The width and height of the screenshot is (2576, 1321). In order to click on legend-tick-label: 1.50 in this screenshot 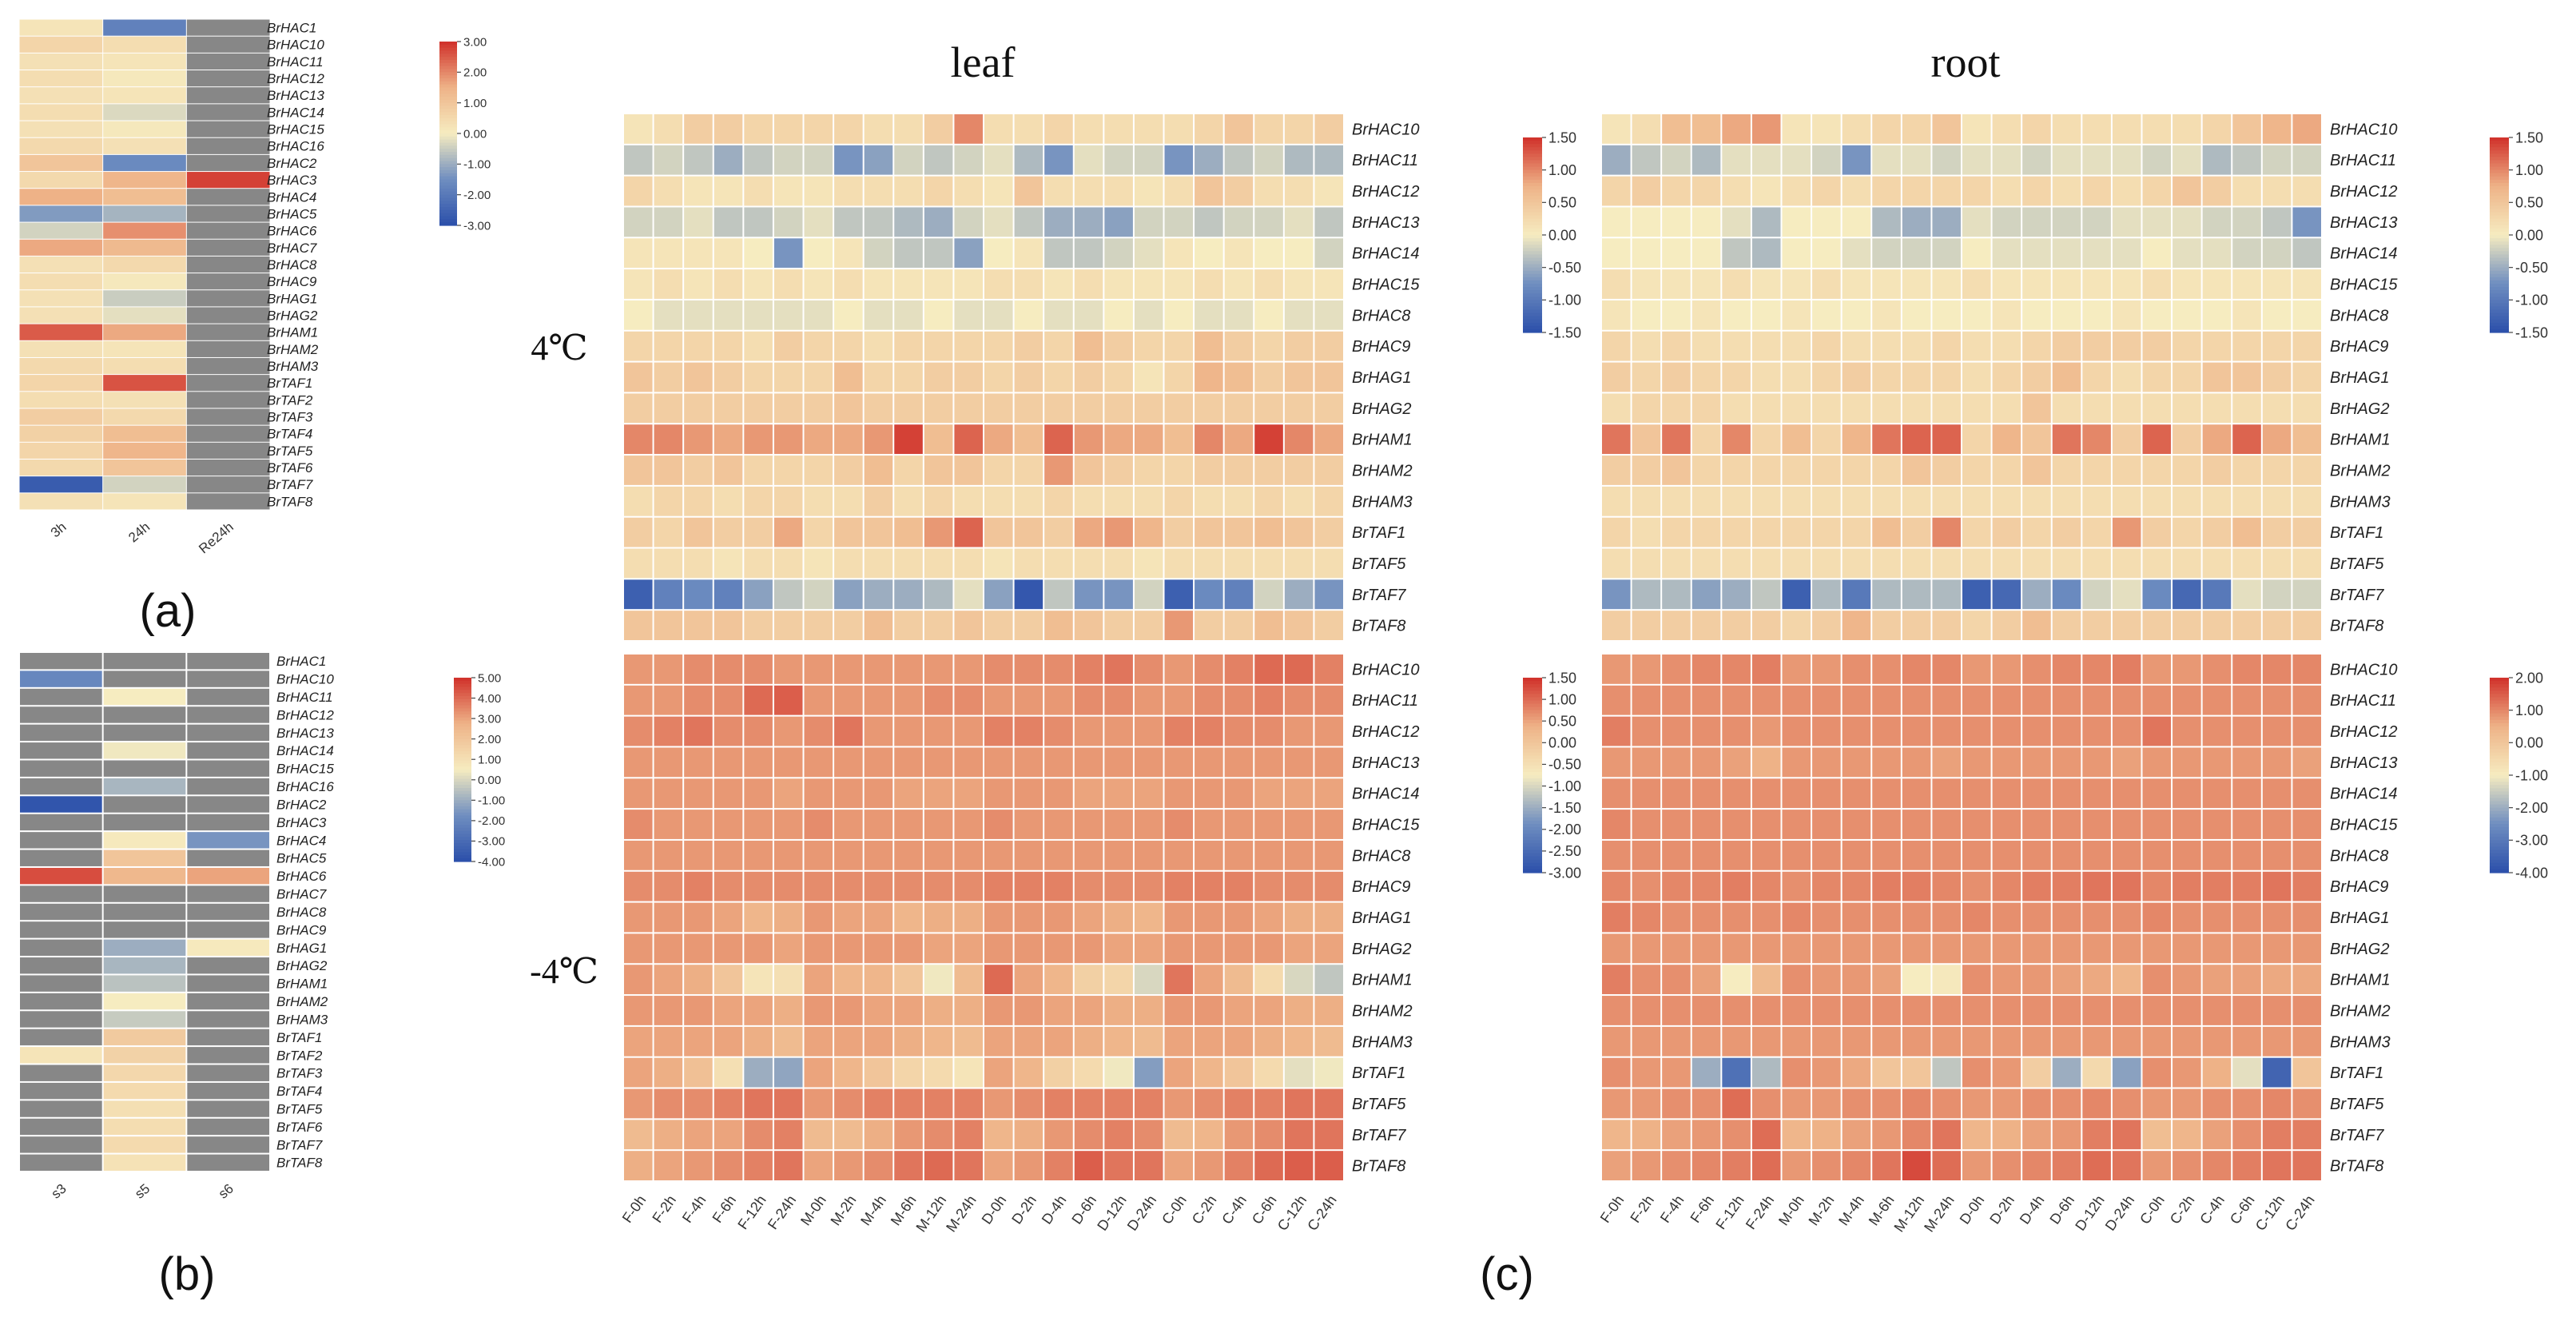, I will do `click(1562, 137)`.